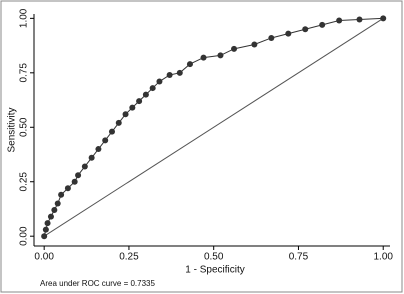 Image resolution: width=404 pixels, height=294 pixels. I want to click on y-tick-label: 0.75, so click(24, 73).